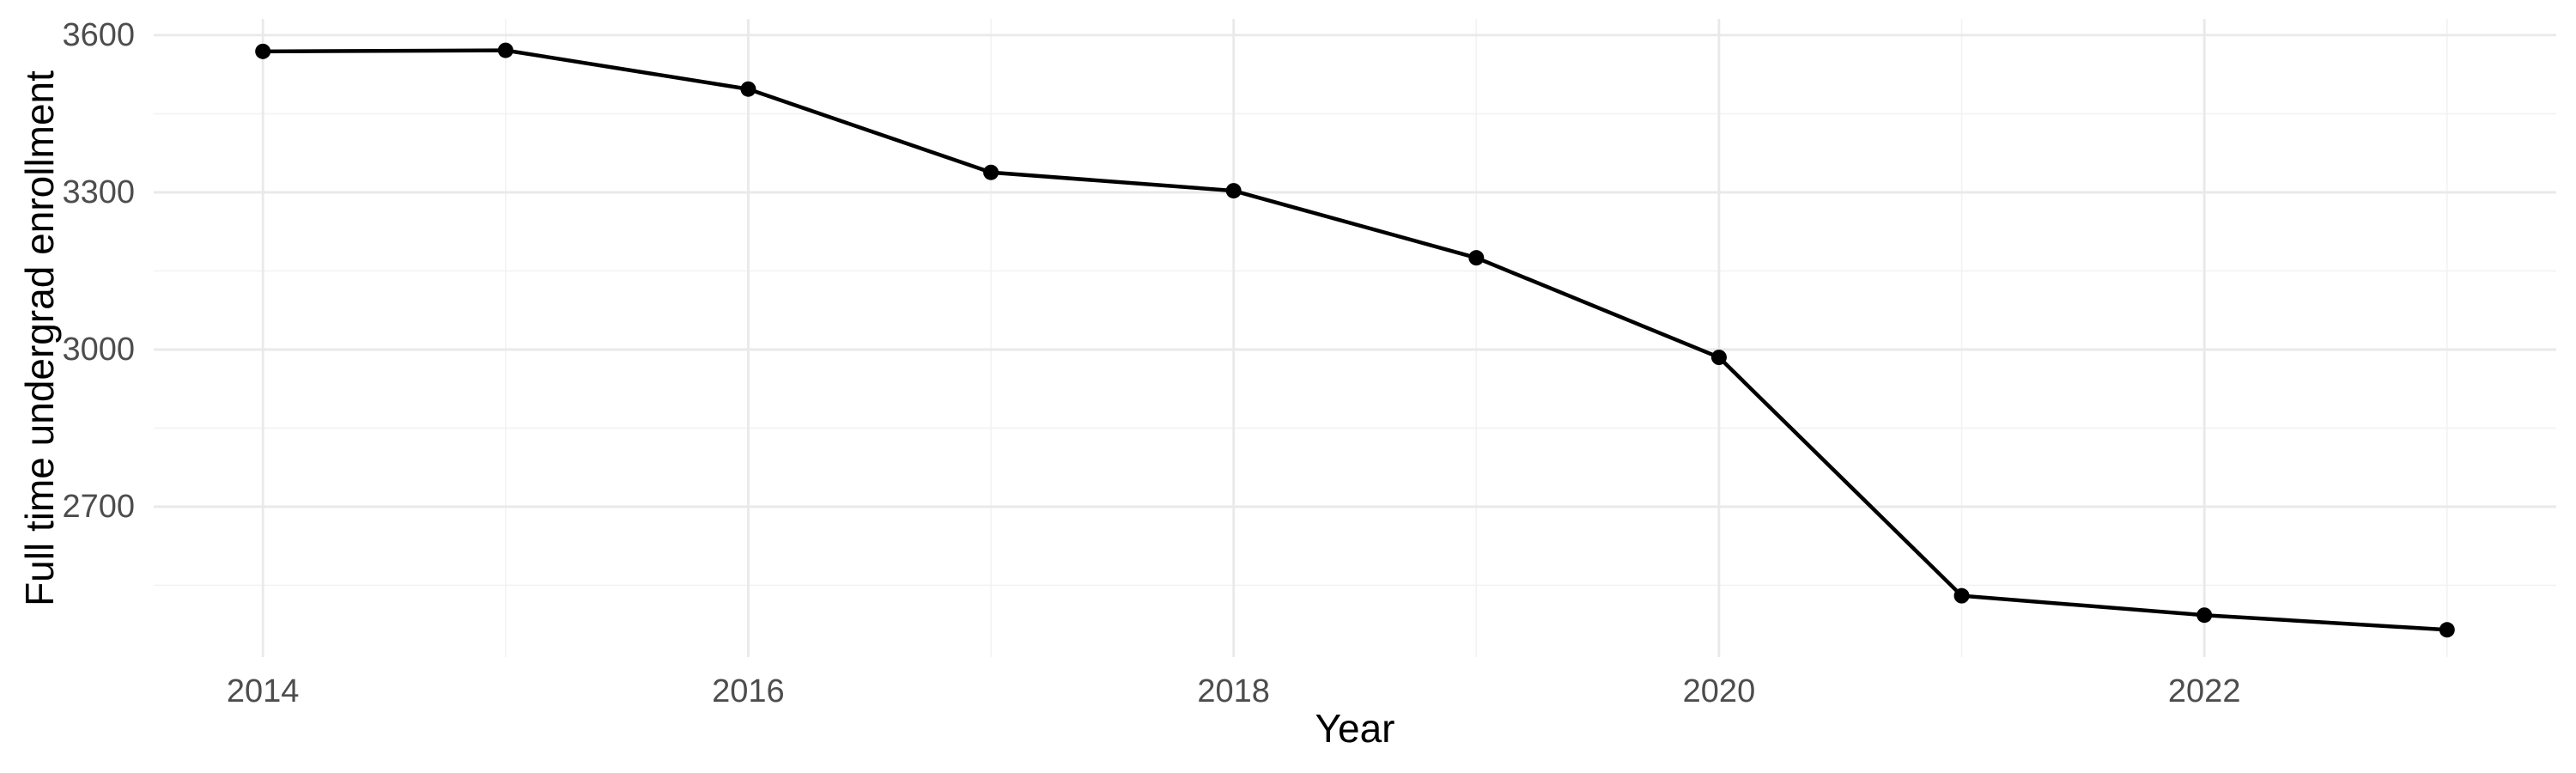 The height and width of the screenshot is (773, 2576). I want to click on y-tick-label: 3600, so click(98, 34).